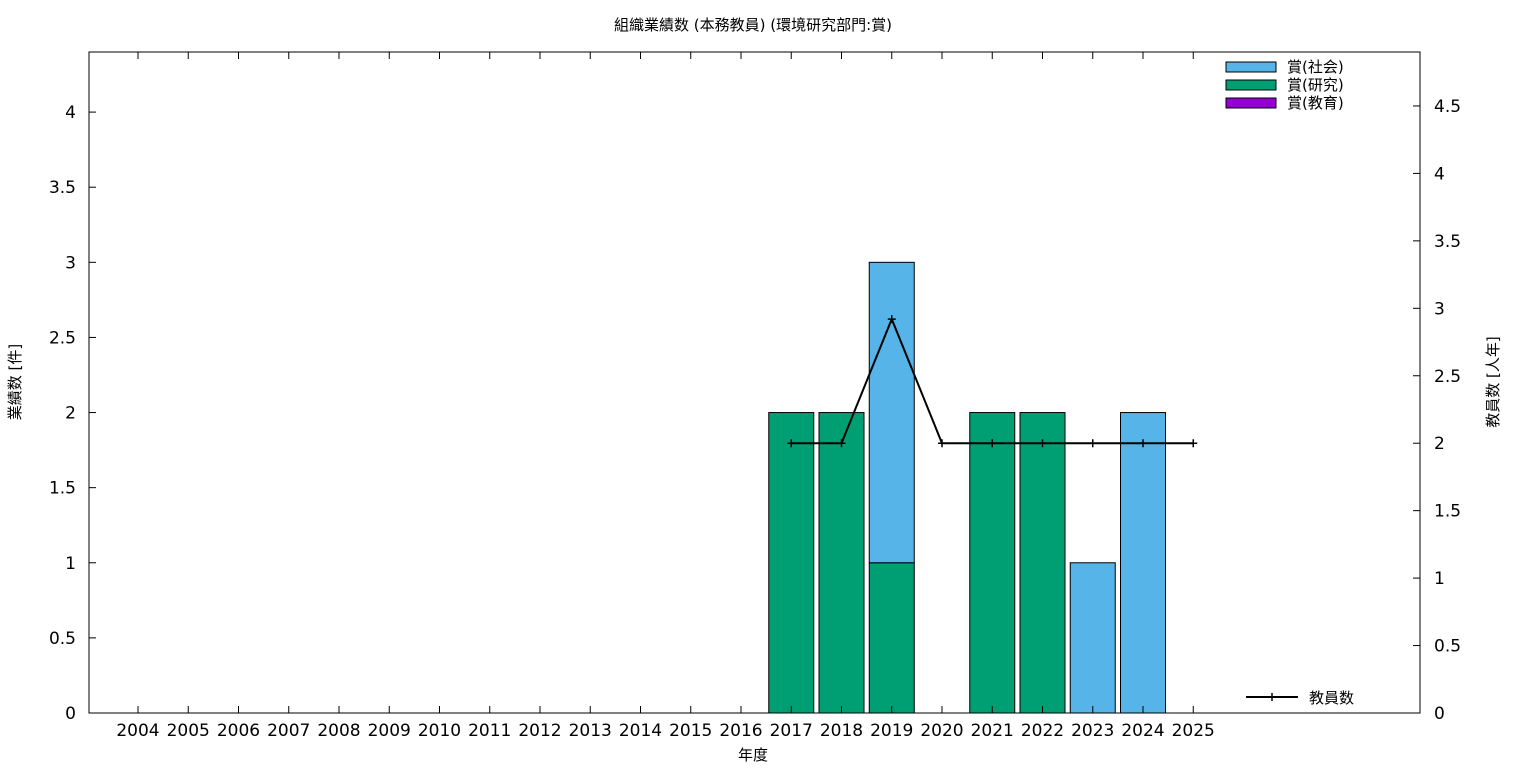 This screenshot has height=768, width=1536. I want to click on x-tick-label-2015: 2015, so click(690, 731).